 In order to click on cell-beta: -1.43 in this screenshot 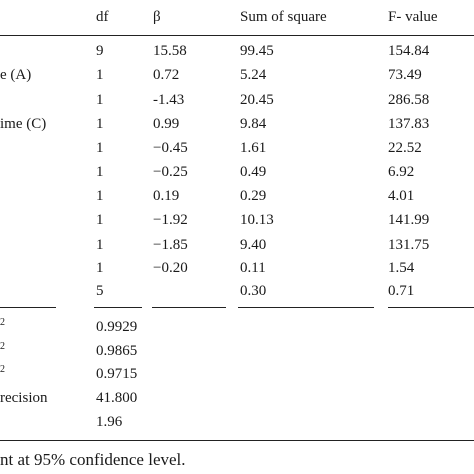, I will do `click(169, 100)`.